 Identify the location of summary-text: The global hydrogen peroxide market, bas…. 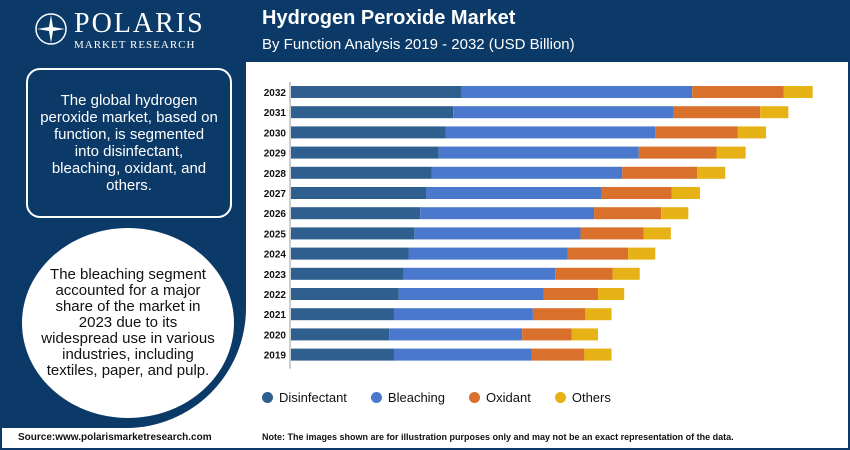
(129, 143).